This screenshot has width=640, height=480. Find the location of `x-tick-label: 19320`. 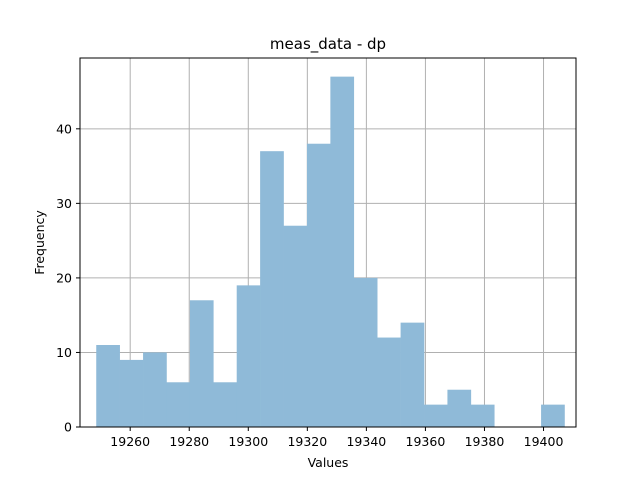

x-tick-label: 19320 is located at coordinates (307, 441).